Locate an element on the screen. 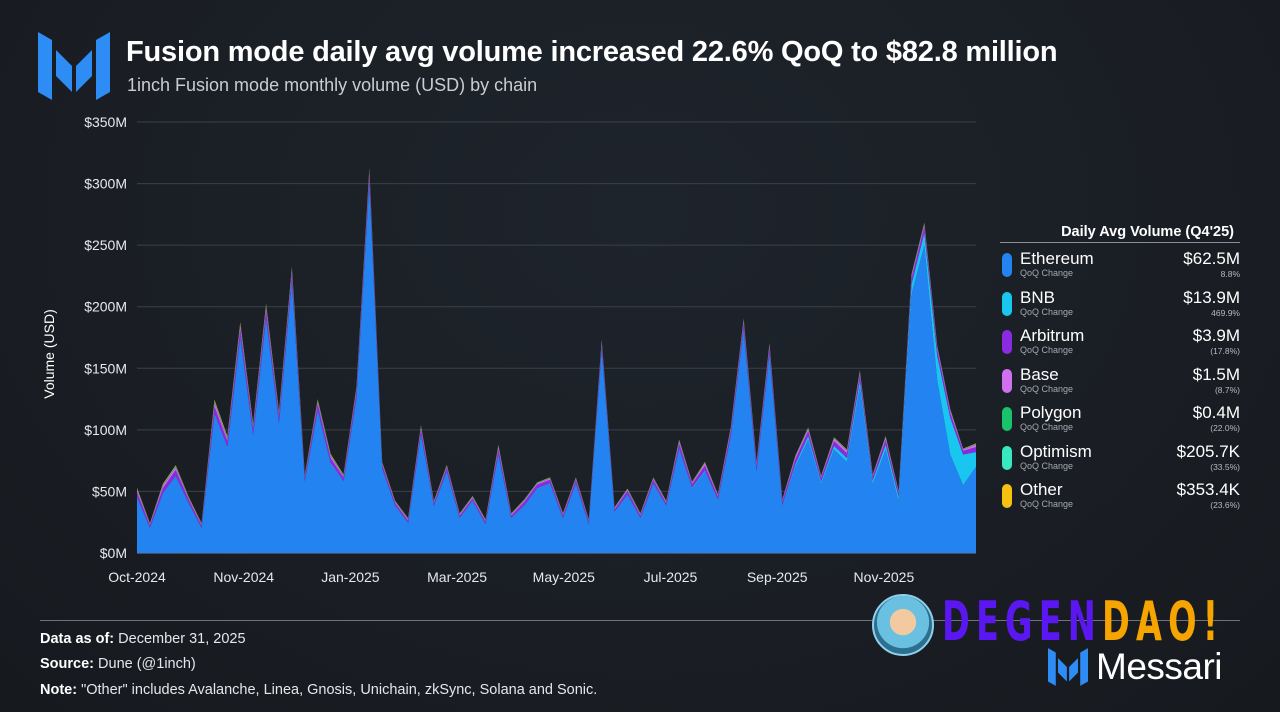 The width and height of the screenshot is (1280, 712). legend-item-optimism: Optimism QoQ Change $205.7K (33.5%) is located at coordinates (1120, 461).